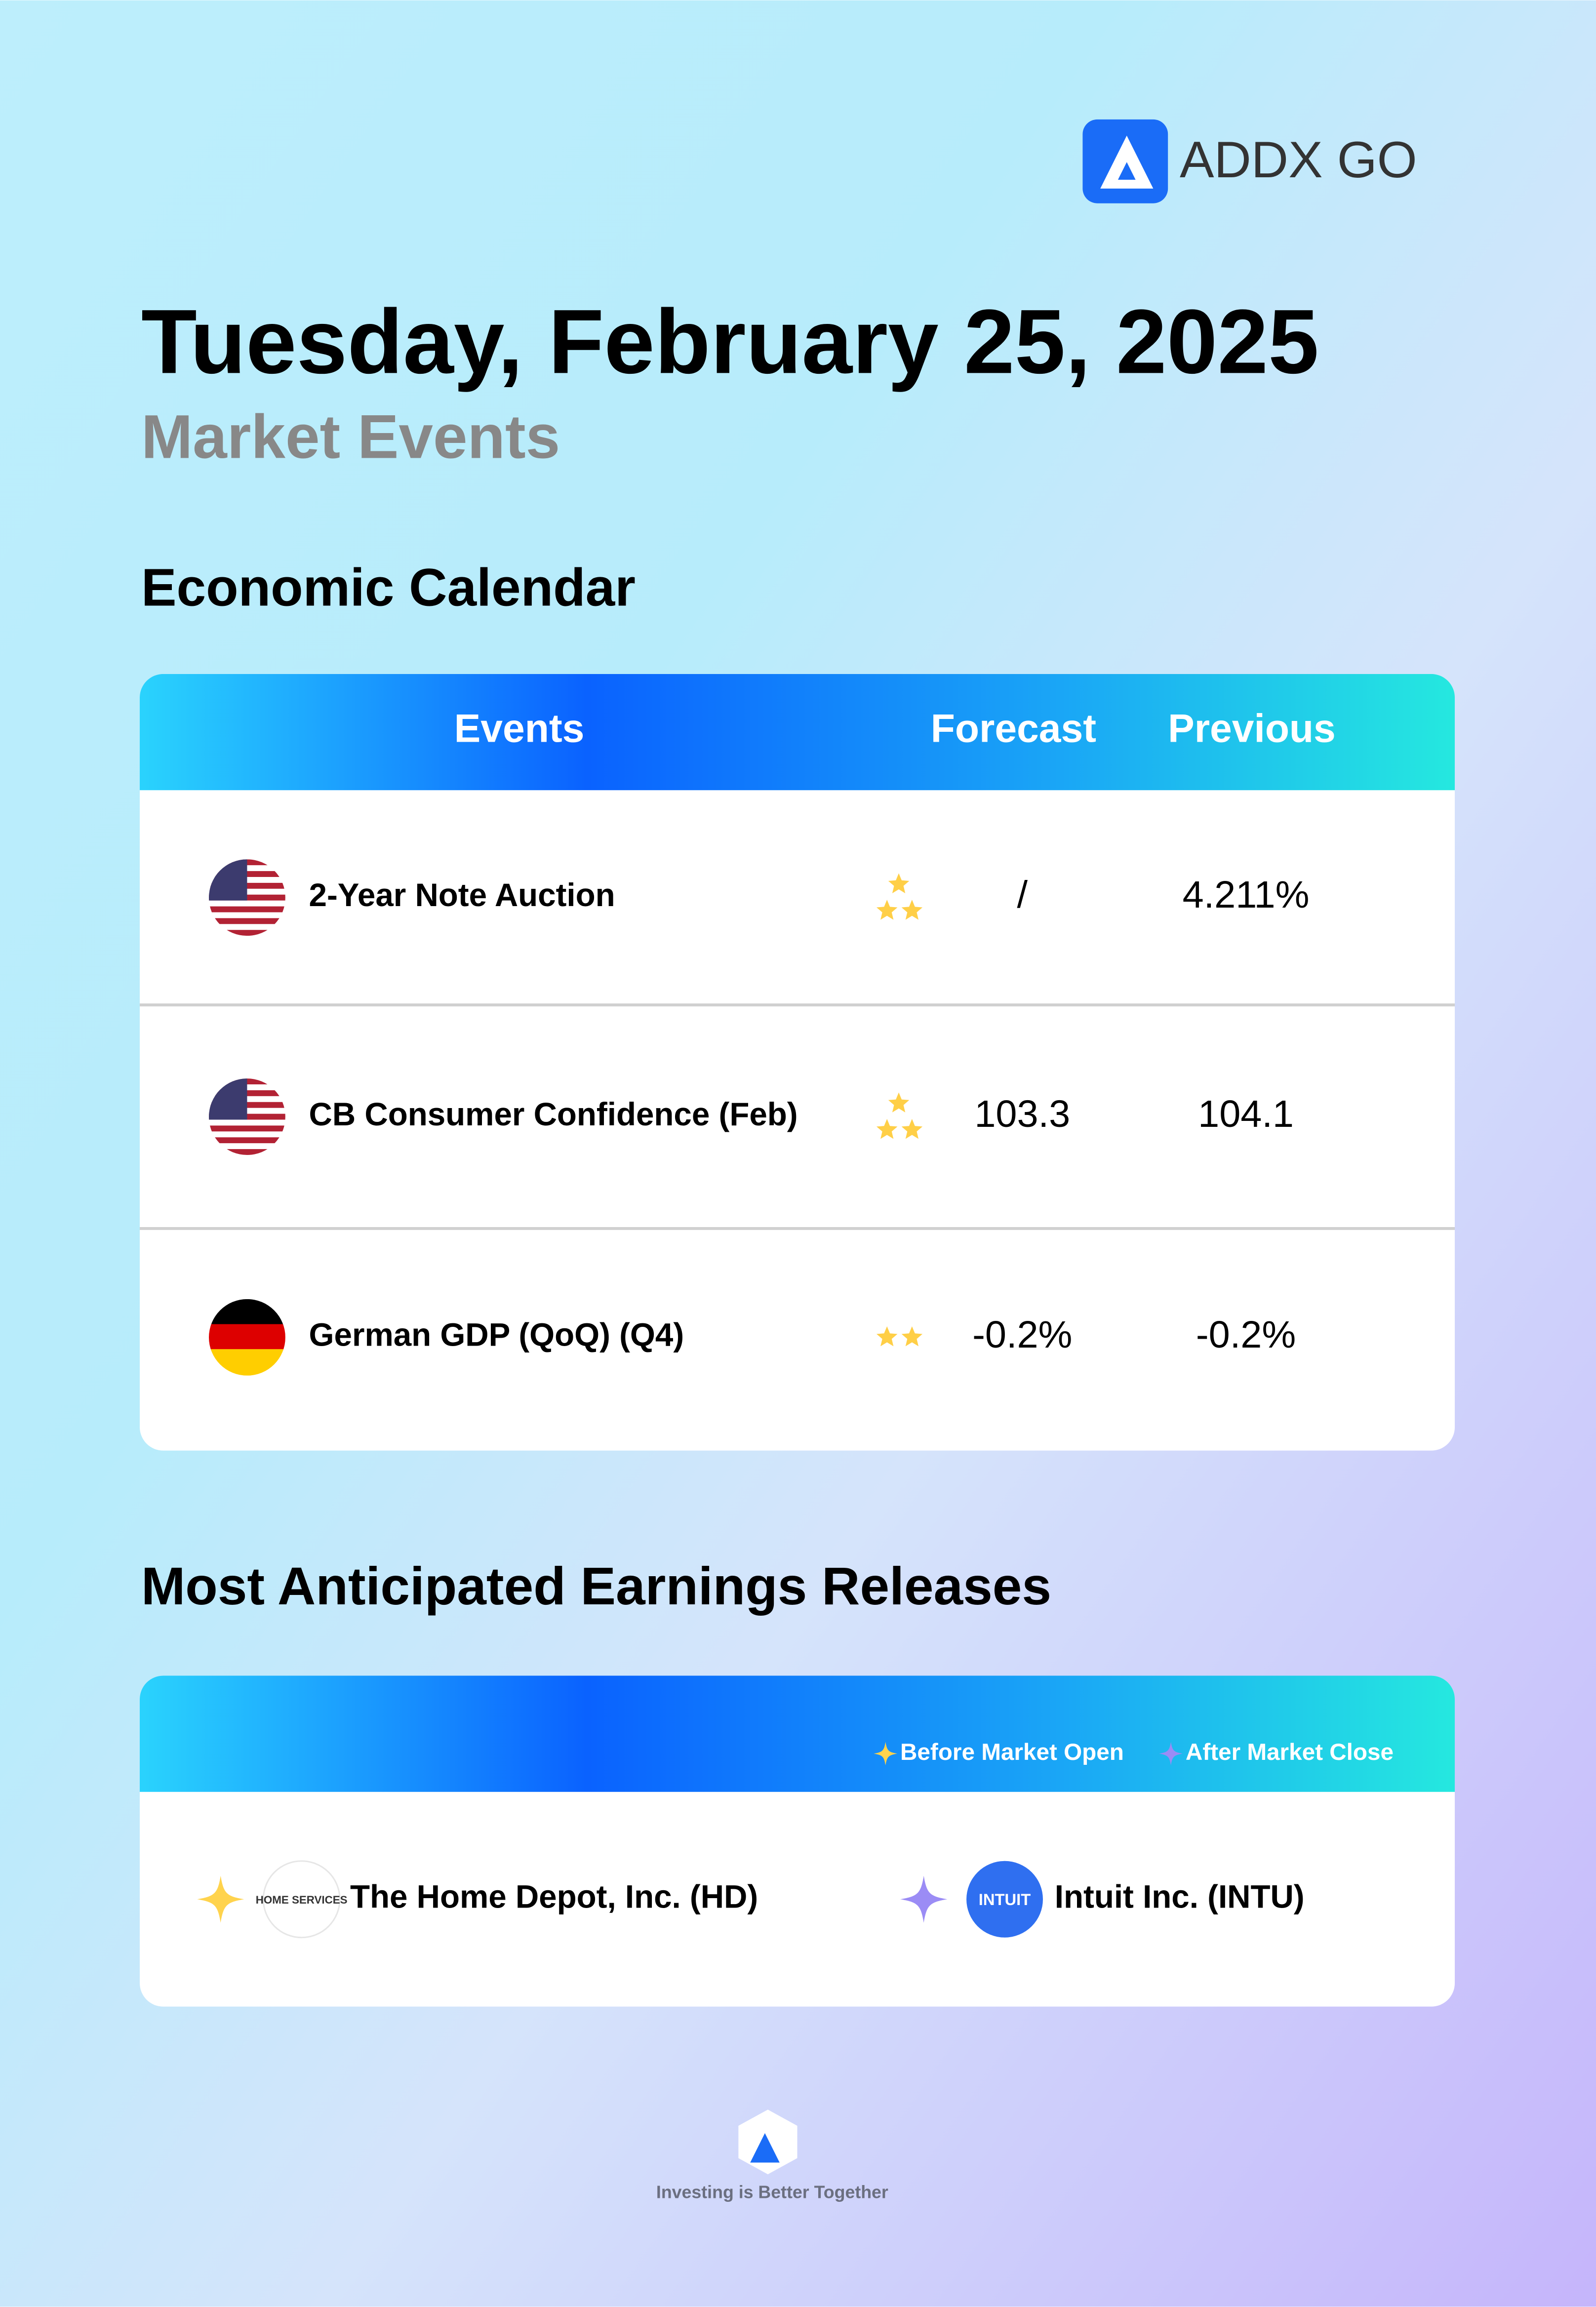 The image size is (1596, 2307). What do you see at coordinates (496, 1335) in the screenshot?
I see `event-name: German GDP (QoQ) (Q4)` at bounding box center [496, 1335].